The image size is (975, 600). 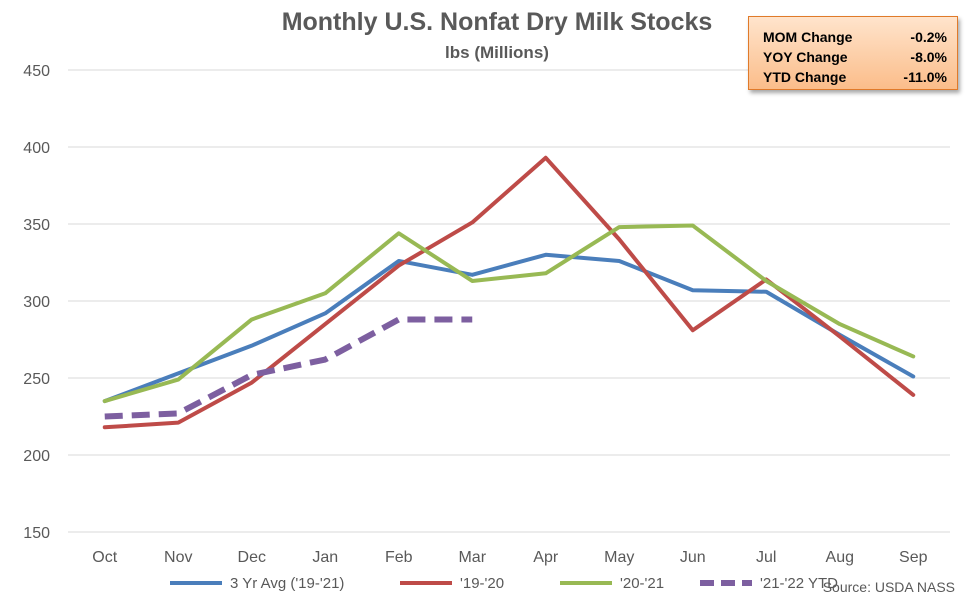 What do you see at coordinates (766, 557) in the screenshot?
I see `x-tick-label: Jul` at bounding box center [766, 557].